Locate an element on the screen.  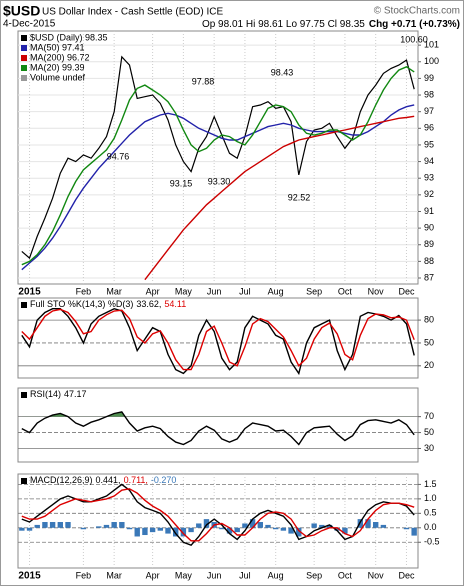
y-tick-label: 20 is located at coordinates (429, 365).